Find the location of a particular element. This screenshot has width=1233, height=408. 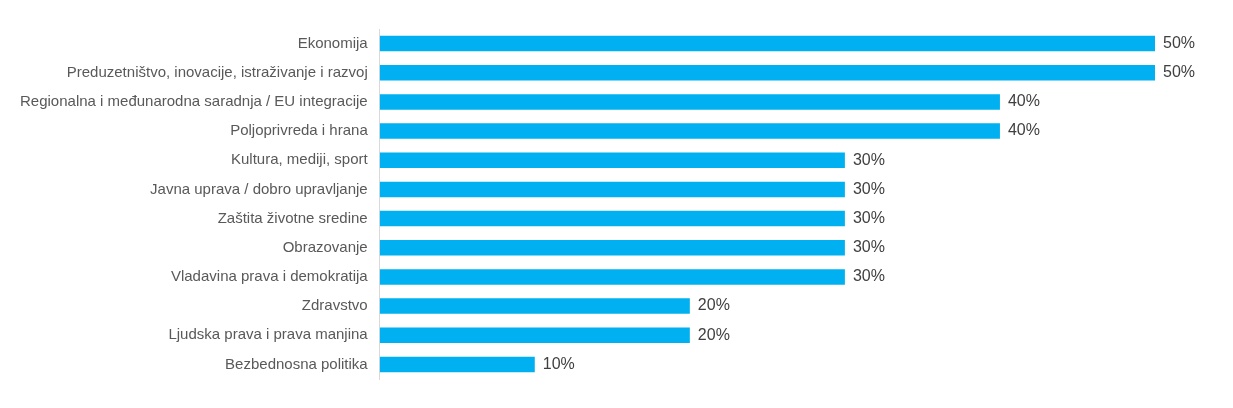

y-tick-label: Bezbednosna politika is located at coordinates (297, 363).